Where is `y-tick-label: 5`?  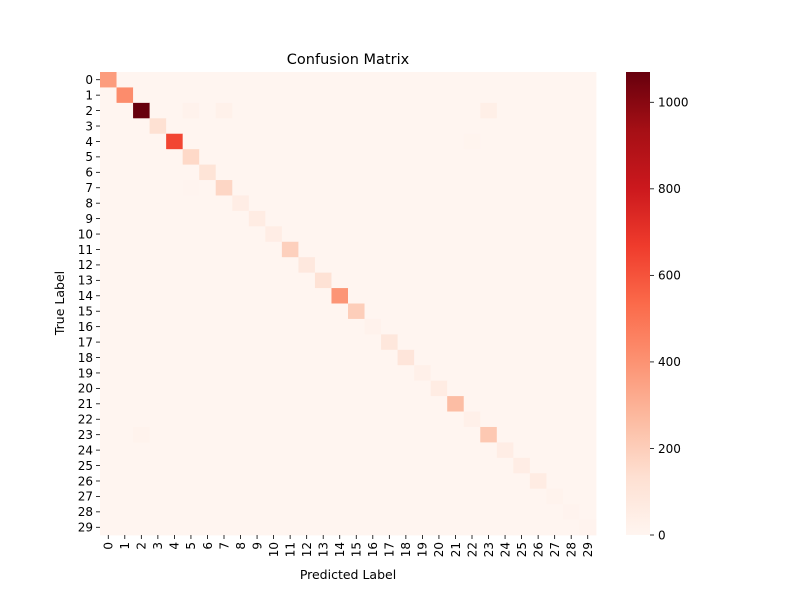
y-tick-label: 5 is located at coordinates (89, 157).